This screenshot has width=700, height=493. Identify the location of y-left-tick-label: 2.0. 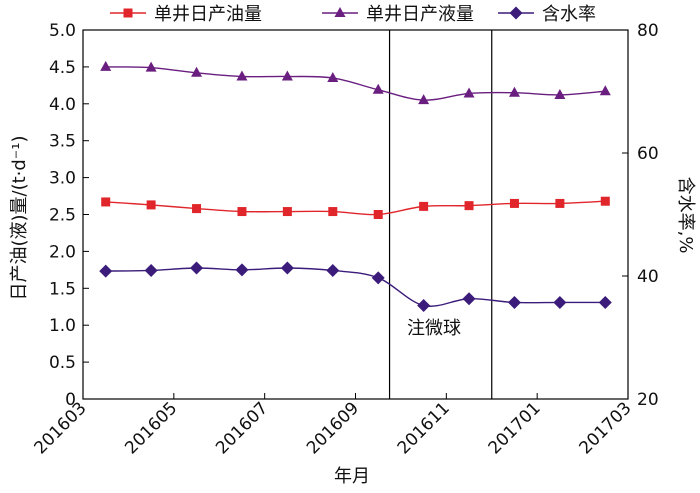
(62, 252).